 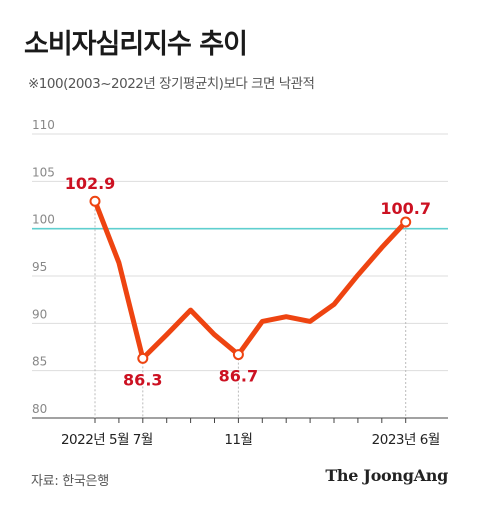 I want to click on y-tick-label: 110, so click(x=43, y=125).